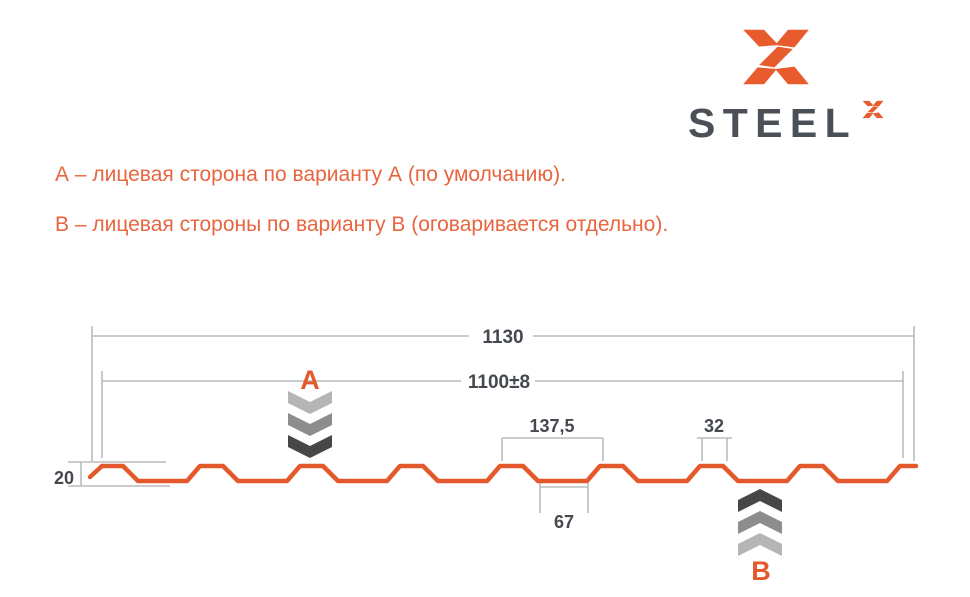  What do you see at coordinates (873, 109) in the screenshot?
I see `brand-superscript-x-icon` at bounding box center [873, 109].